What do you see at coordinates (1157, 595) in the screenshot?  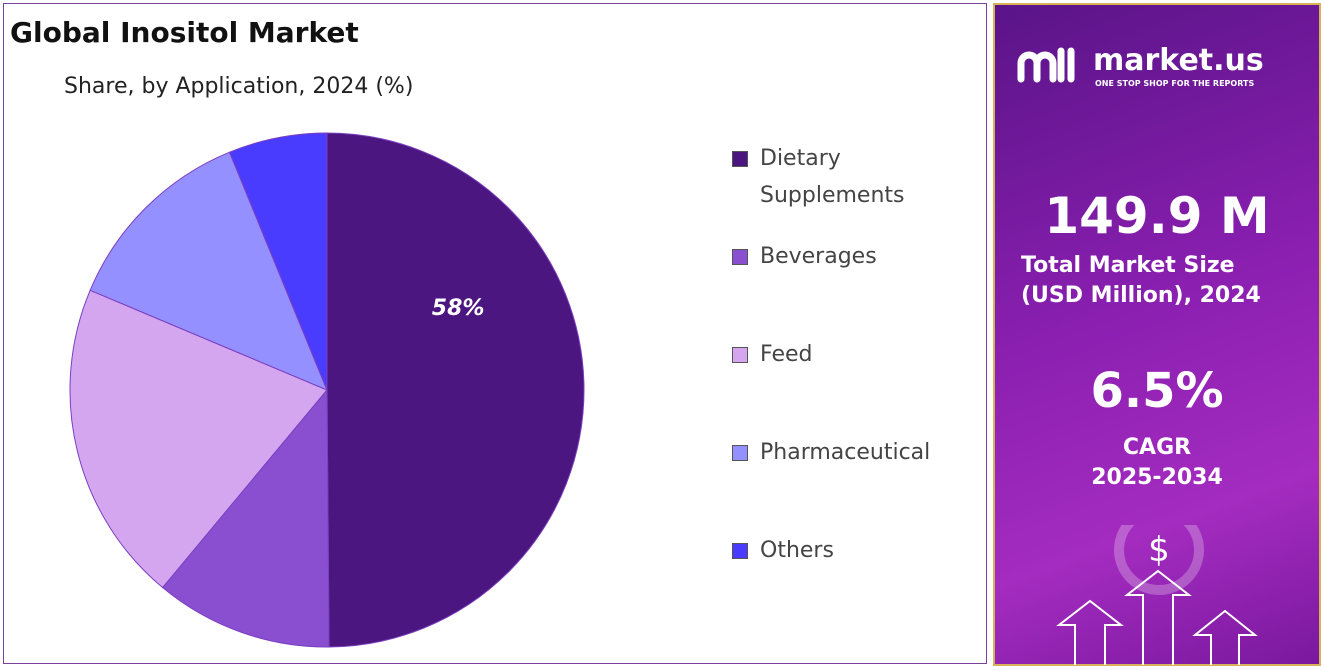 I see `arrows-decoration: $` at bounding box center [1157, 595].